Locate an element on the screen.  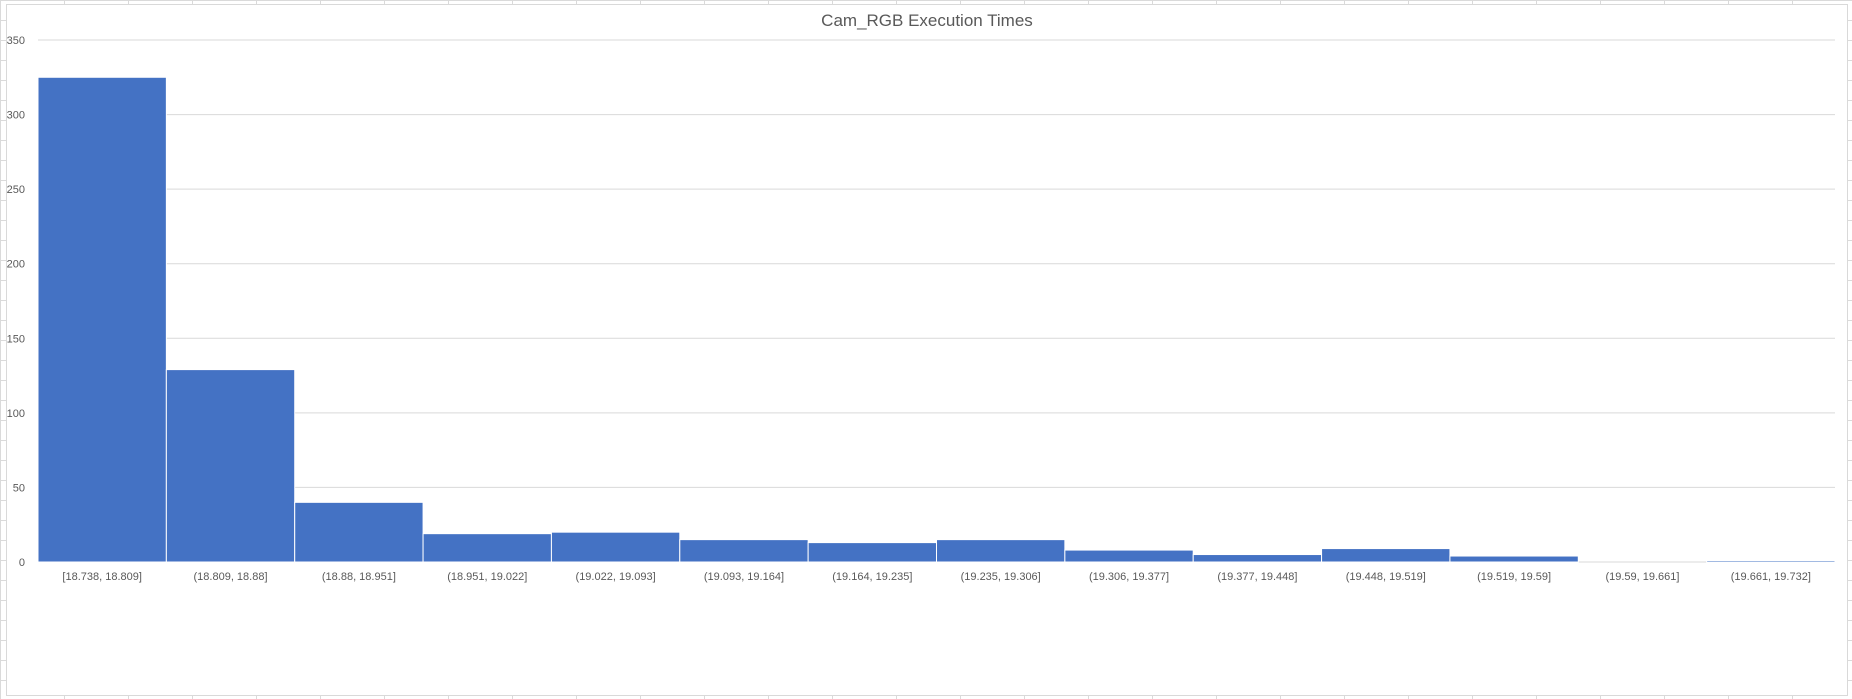
x-tick-label: (19.022, 19.093] is located at coordinates (616, 577).